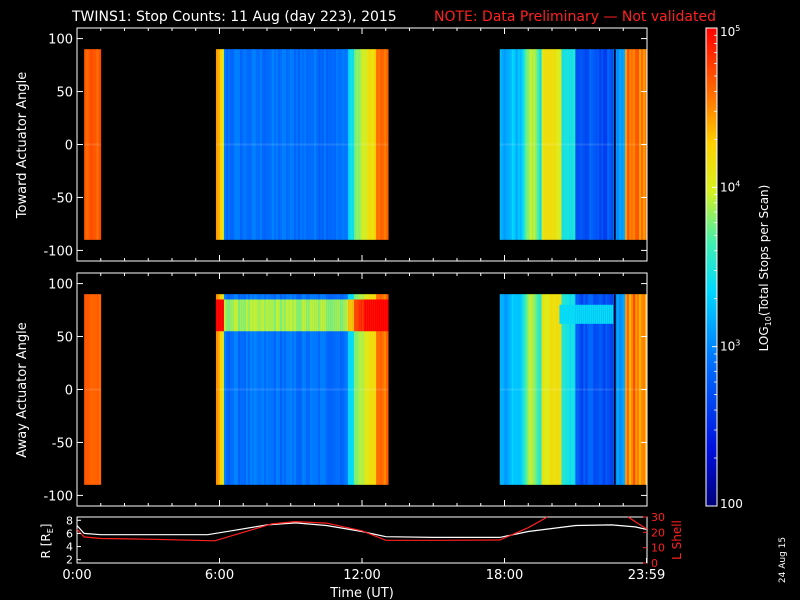 The image size is (800, 600). I want to click on colorbar-label: LOG10(Total Stops per Scan), so click(765, 268).